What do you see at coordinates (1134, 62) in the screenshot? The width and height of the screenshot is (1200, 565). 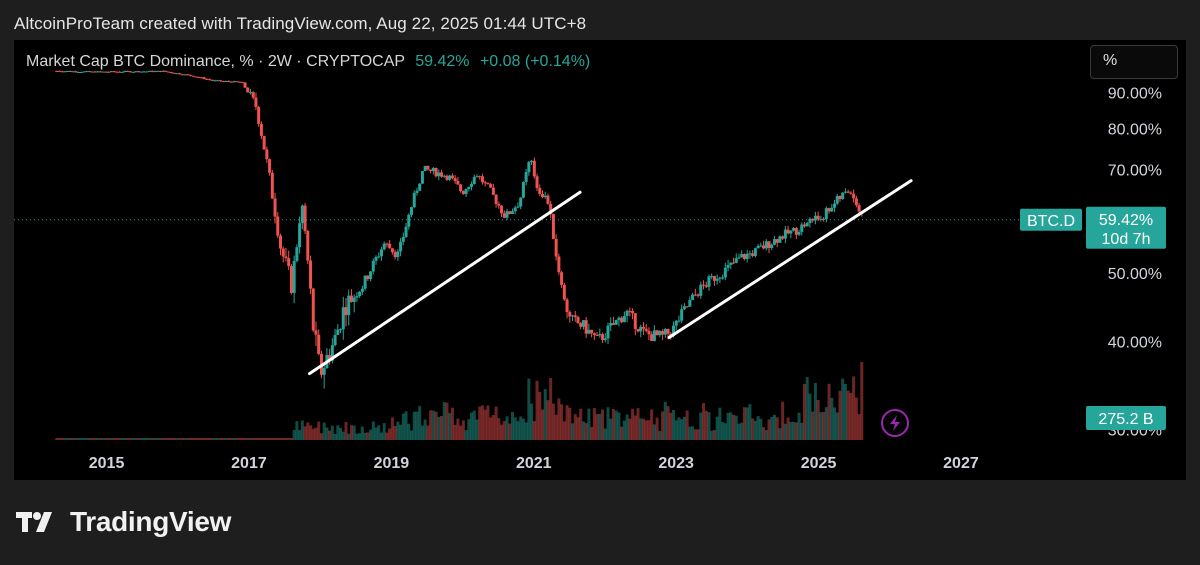 I see `percent-scale-button: %` at bounding box center [1134, 62].